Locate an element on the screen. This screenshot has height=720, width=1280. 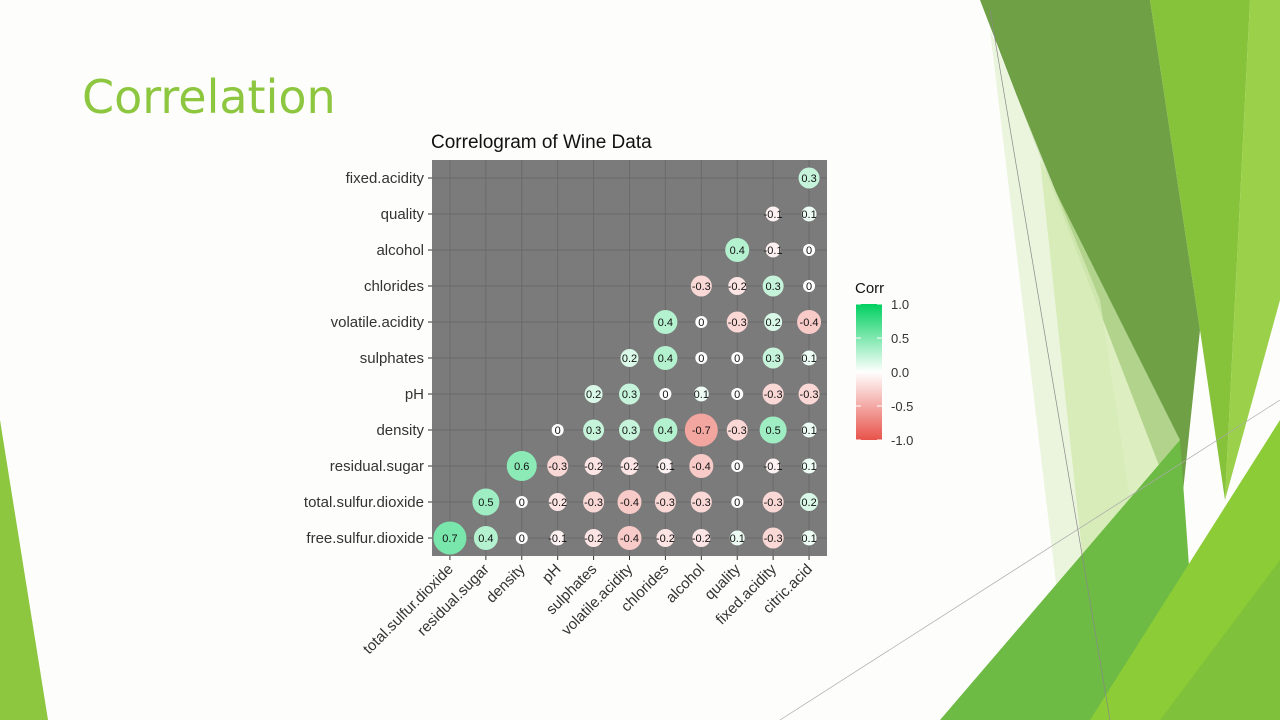
corr-value-label: -0.7 is located at coordinates (701, 431).